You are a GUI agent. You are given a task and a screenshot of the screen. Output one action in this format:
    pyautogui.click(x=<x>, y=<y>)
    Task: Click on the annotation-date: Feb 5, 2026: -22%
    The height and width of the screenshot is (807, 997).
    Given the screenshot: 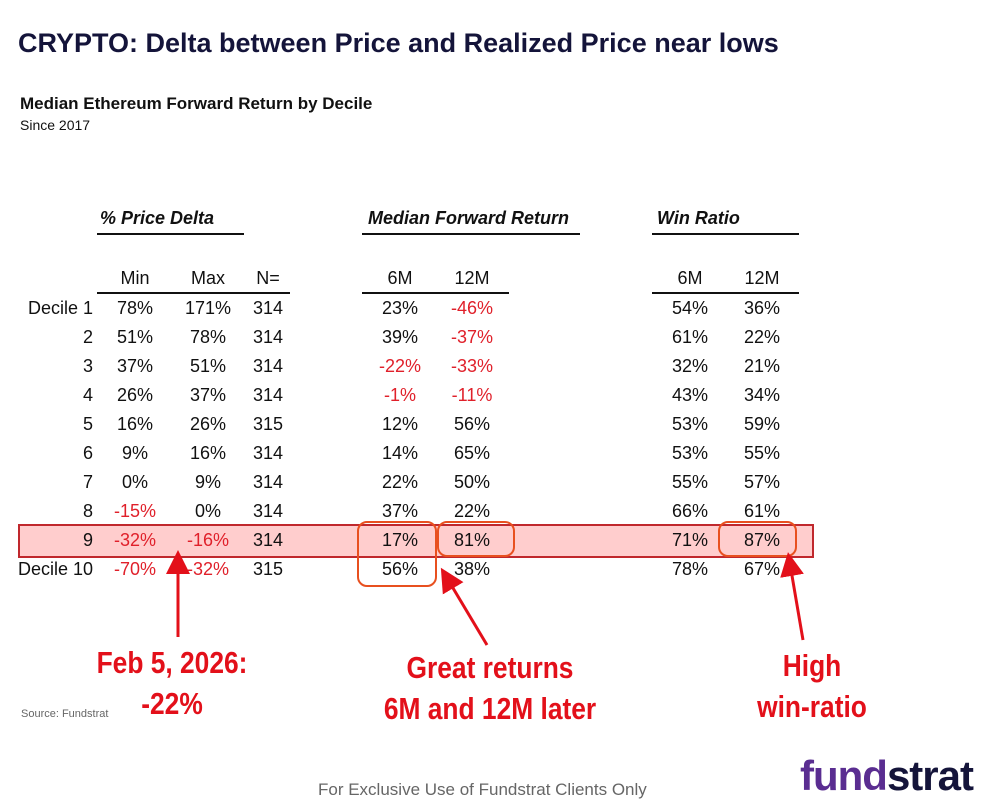 What is the action you would take?
    pyautogui.click(x=172, y=683)
    